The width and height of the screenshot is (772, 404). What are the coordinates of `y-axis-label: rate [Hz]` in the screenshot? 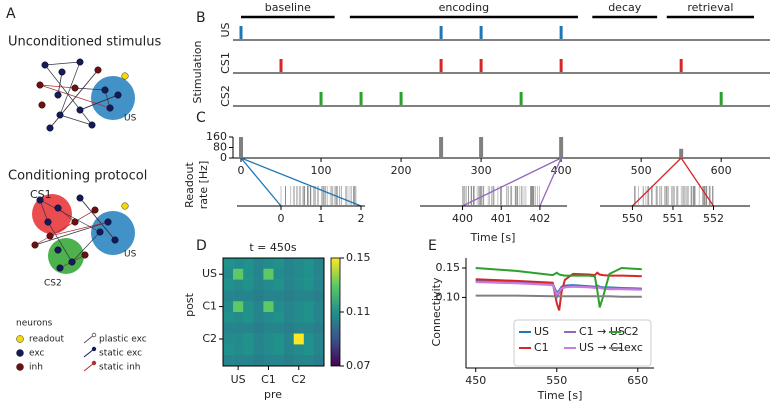 It's located at (203, 185).